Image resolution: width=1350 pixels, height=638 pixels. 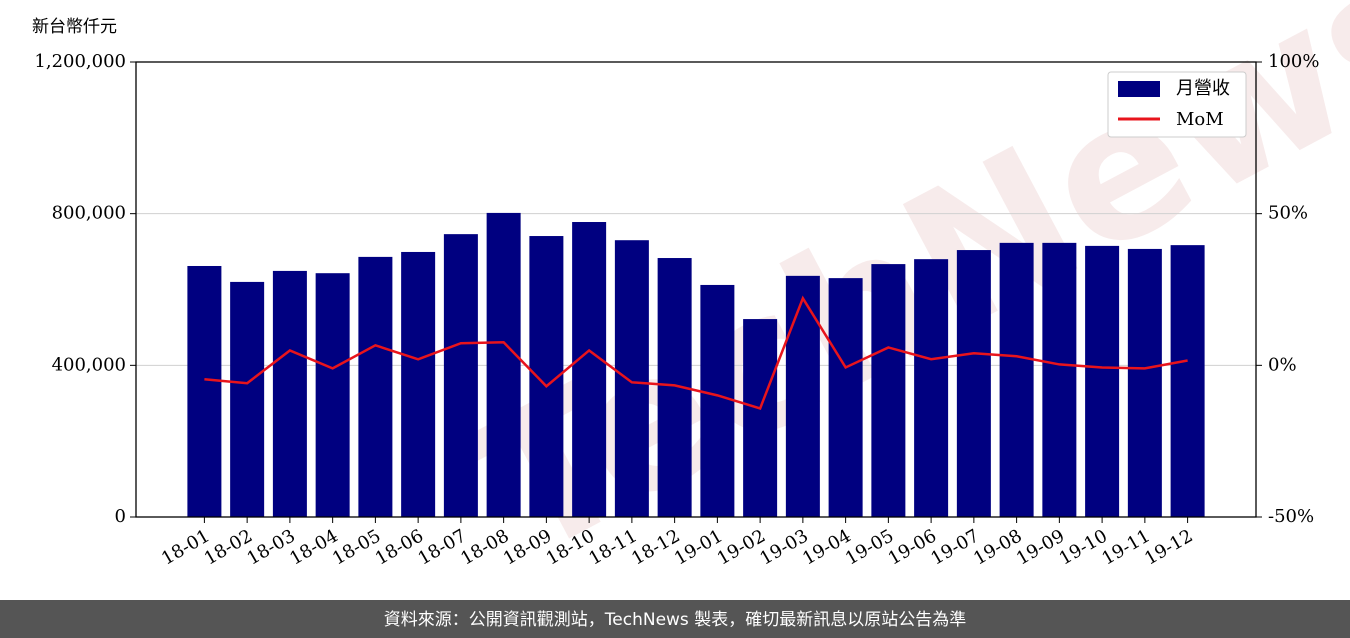 I want to click on y-tick-label: 0, so click(x=120, y=516).